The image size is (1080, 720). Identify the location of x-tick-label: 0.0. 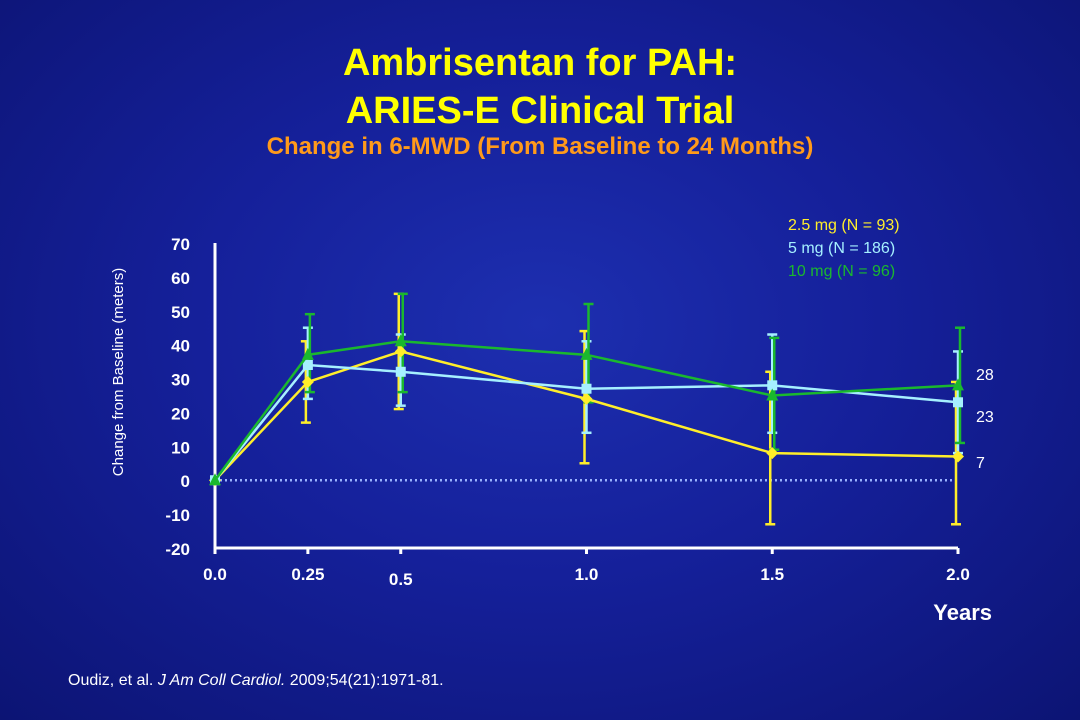
(215, 574).